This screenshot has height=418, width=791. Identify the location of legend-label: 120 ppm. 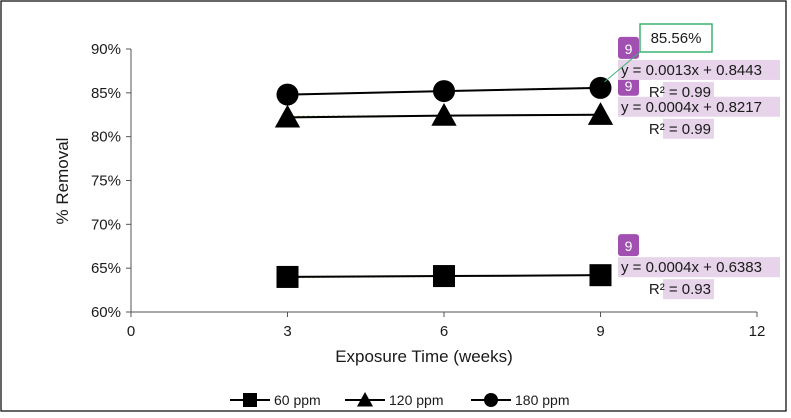
(416, 400).